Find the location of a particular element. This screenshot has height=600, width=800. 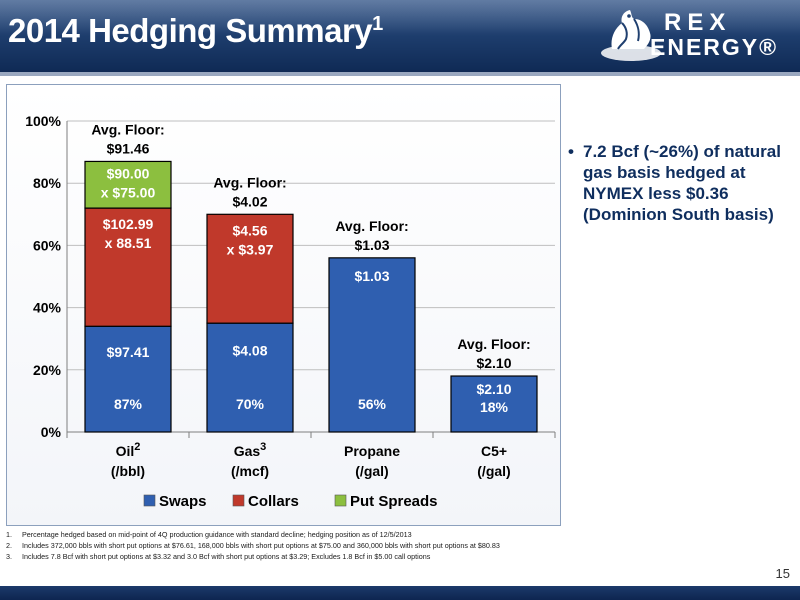

header-shine is located at coordinates (400, 18).